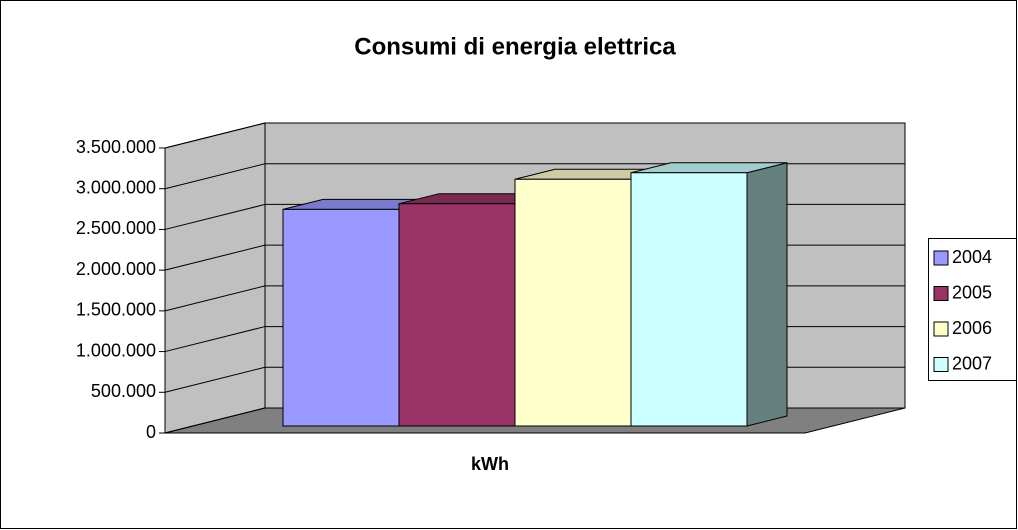  What do you see at coordinates (151, 432) in the screenshot?
I see `y-tick-label: 0` at bounding box center [151, 432].